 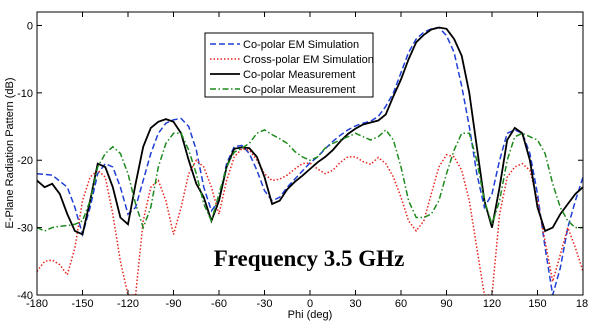 What do you see at coordinates (309, 258) in the screenshot?
I see `frequency-annotation: Frequency 3.5 GHz` at bounding box center [309, 258].